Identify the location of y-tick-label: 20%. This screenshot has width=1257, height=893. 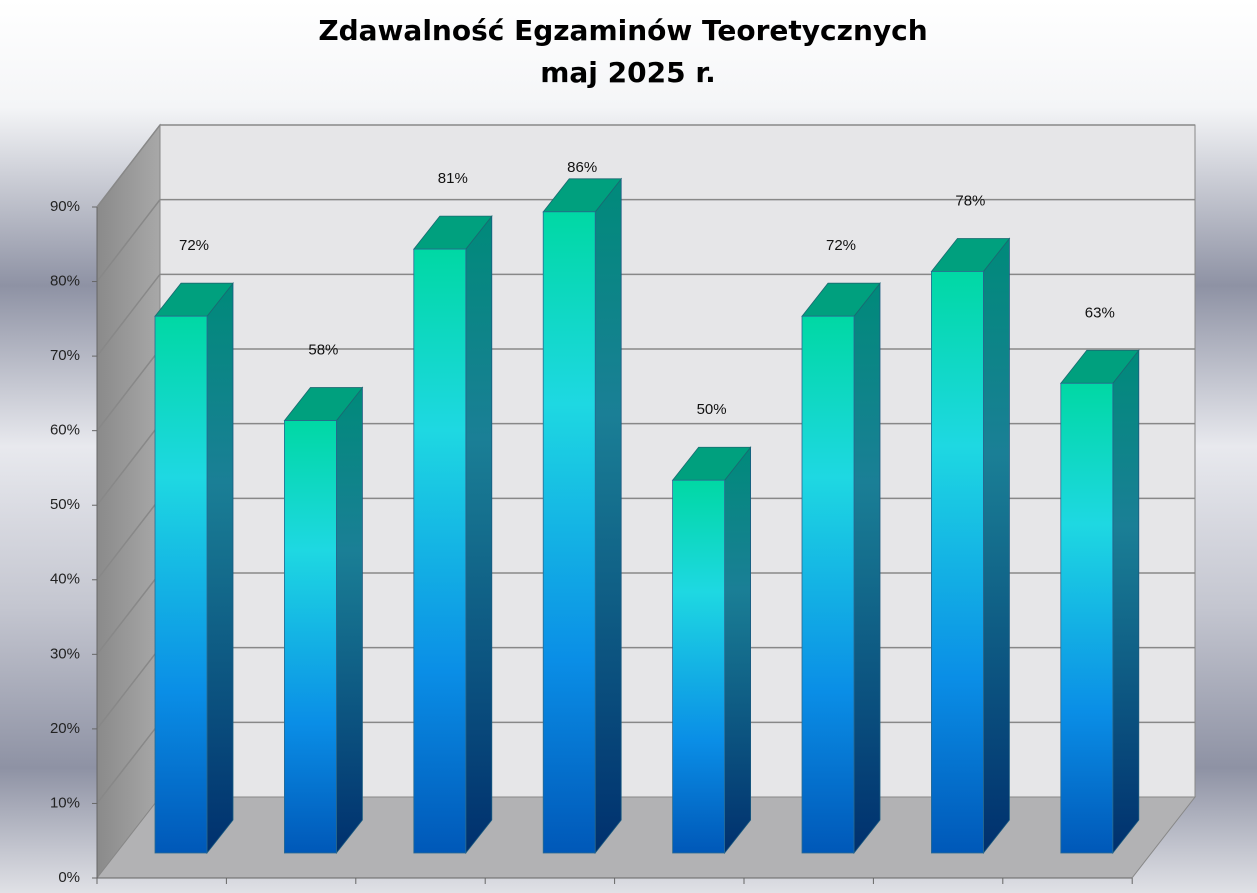
(65, 728).